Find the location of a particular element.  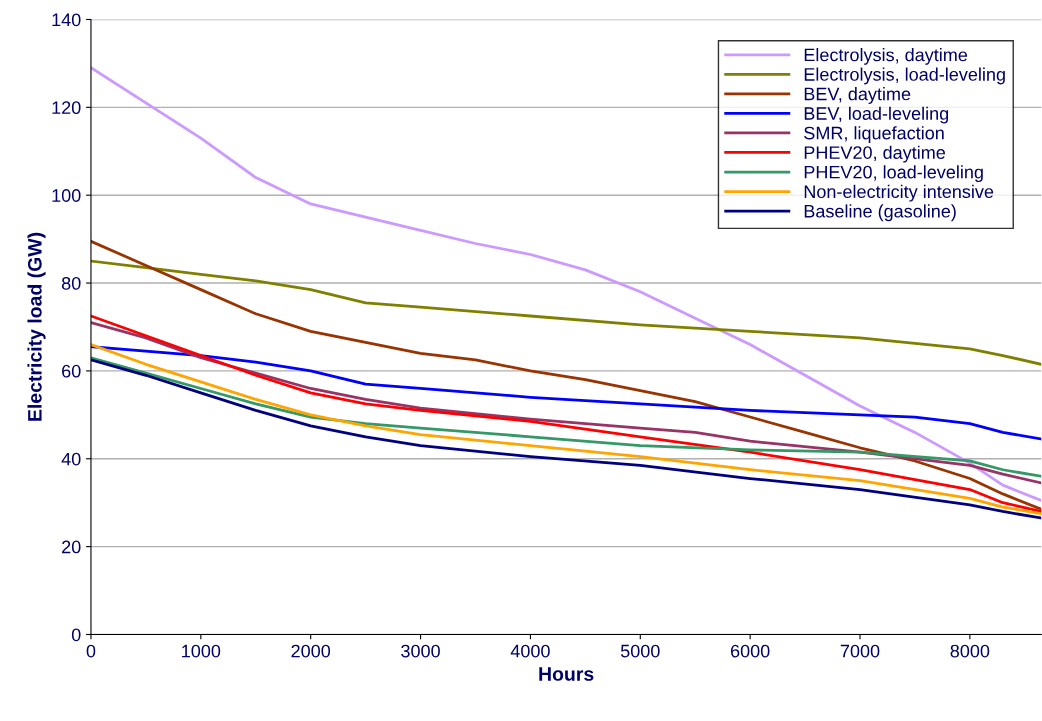

y-tick-label: 100 is located at coordinates (66, 195).